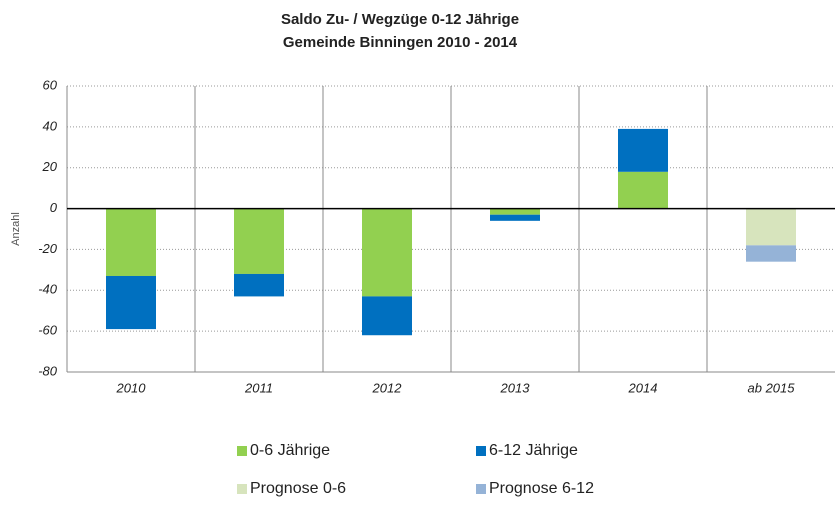  Describe the element at coordinates (48, 248) in the screenshot. I see `y-tick-label: -20` at that location.